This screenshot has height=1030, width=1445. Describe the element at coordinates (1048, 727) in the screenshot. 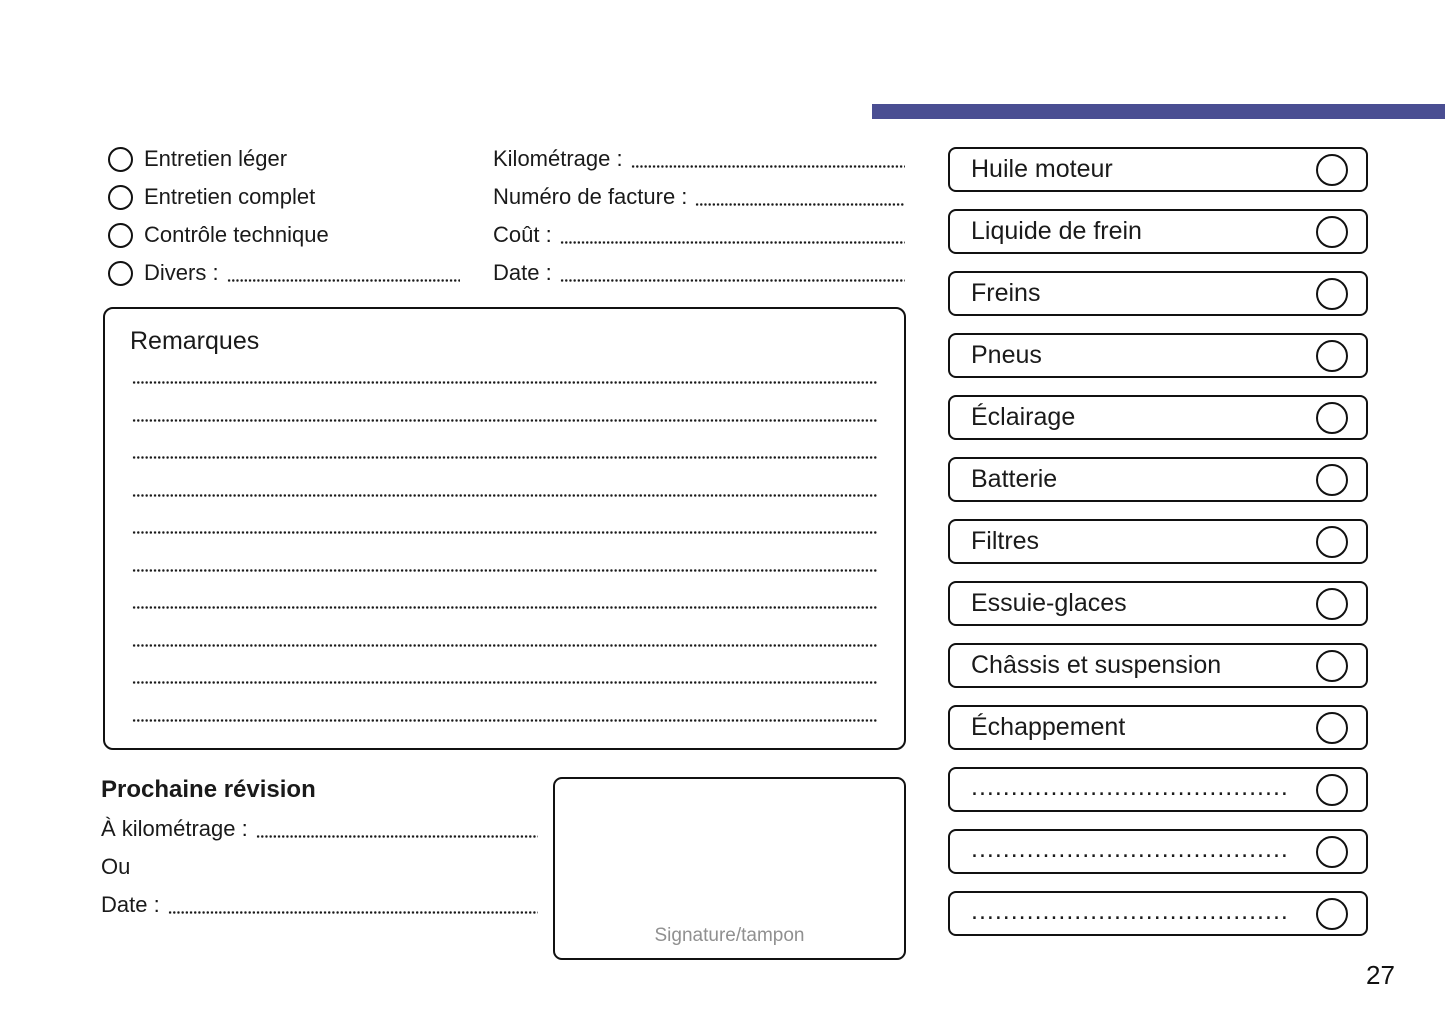

I see `check-label: Échappement` at that location.